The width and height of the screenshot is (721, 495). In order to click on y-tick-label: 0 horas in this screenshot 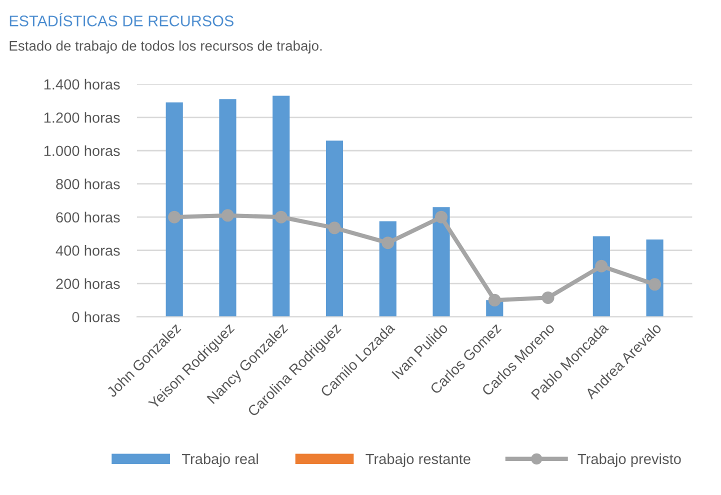, I will do `click(96, 317)`.